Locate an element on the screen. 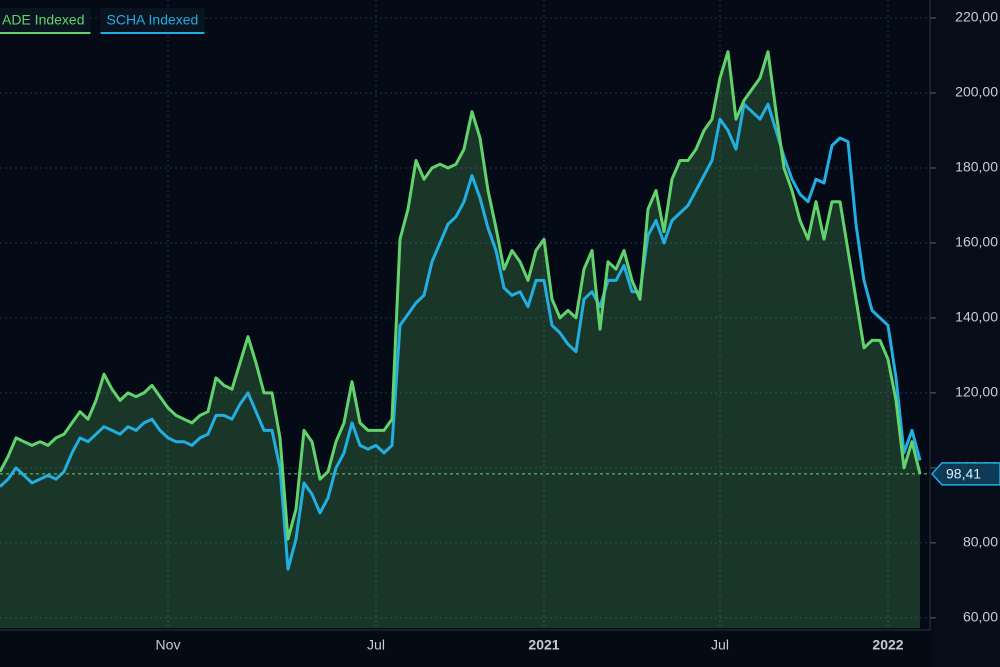 The image size is (1000, 667). legend-label: ADE Indexed is located at coordinates (43, 20).